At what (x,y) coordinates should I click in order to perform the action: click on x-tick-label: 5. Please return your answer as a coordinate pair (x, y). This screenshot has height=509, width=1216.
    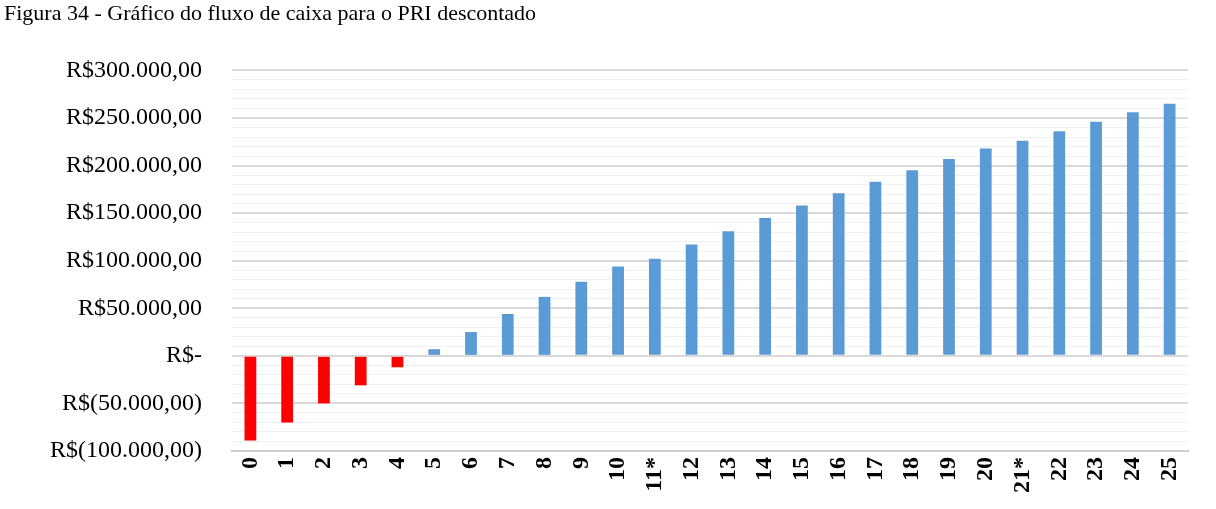
    Looking at the image, I should click on (432, 463).